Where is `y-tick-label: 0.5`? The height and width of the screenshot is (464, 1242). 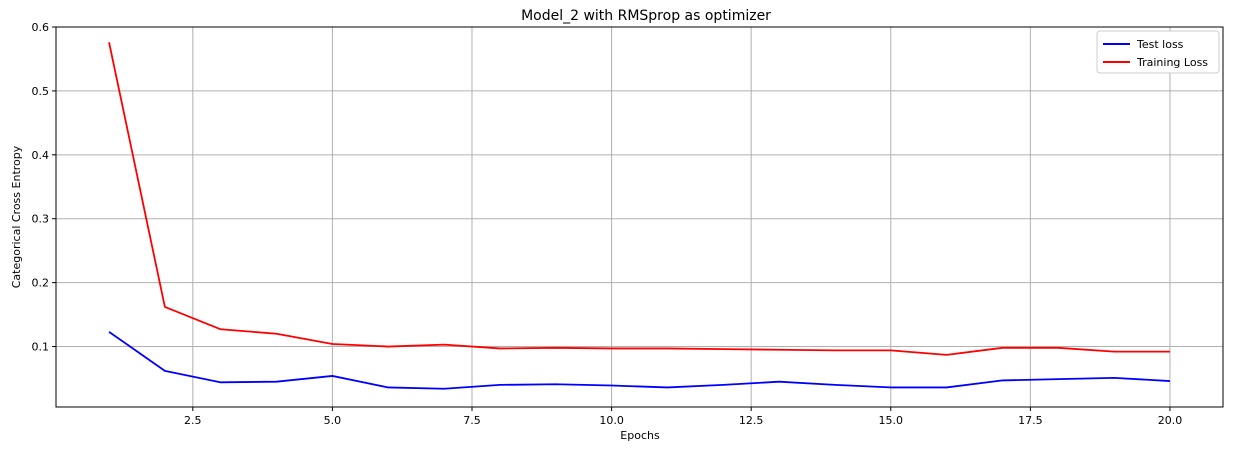
y-tick-label: 0.5 is located at coordinates (41, 91).